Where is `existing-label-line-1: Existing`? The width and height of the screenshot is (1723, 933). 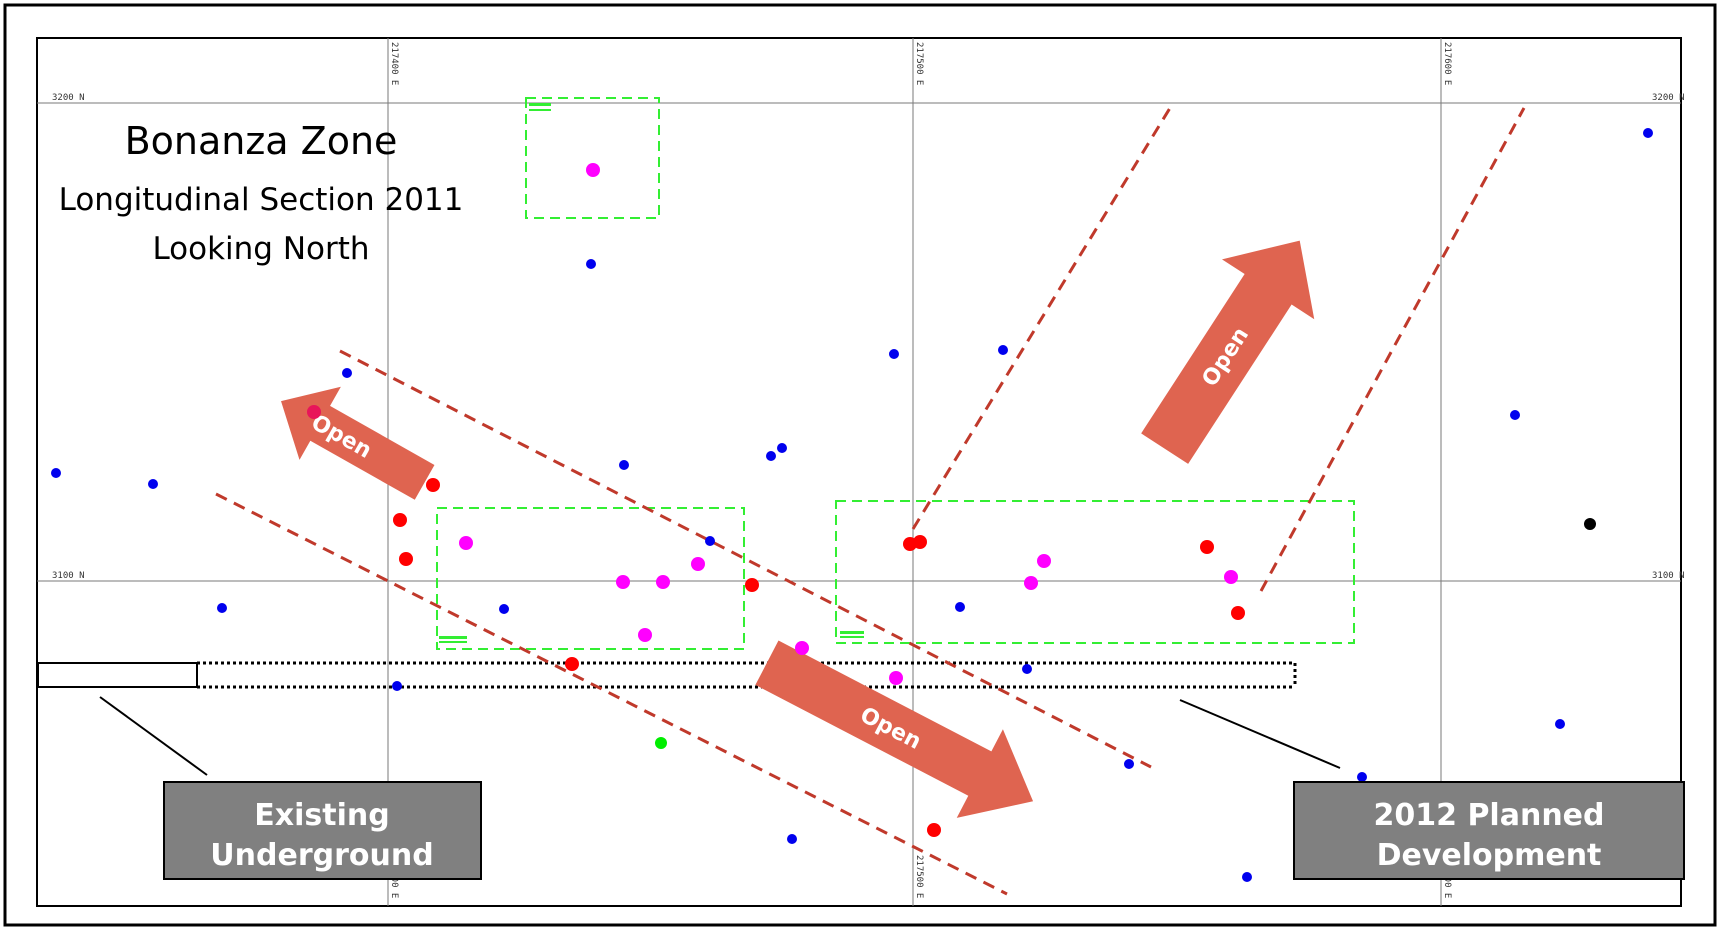
existing-label-line-1: Existing is located at coordinates (321, 815).